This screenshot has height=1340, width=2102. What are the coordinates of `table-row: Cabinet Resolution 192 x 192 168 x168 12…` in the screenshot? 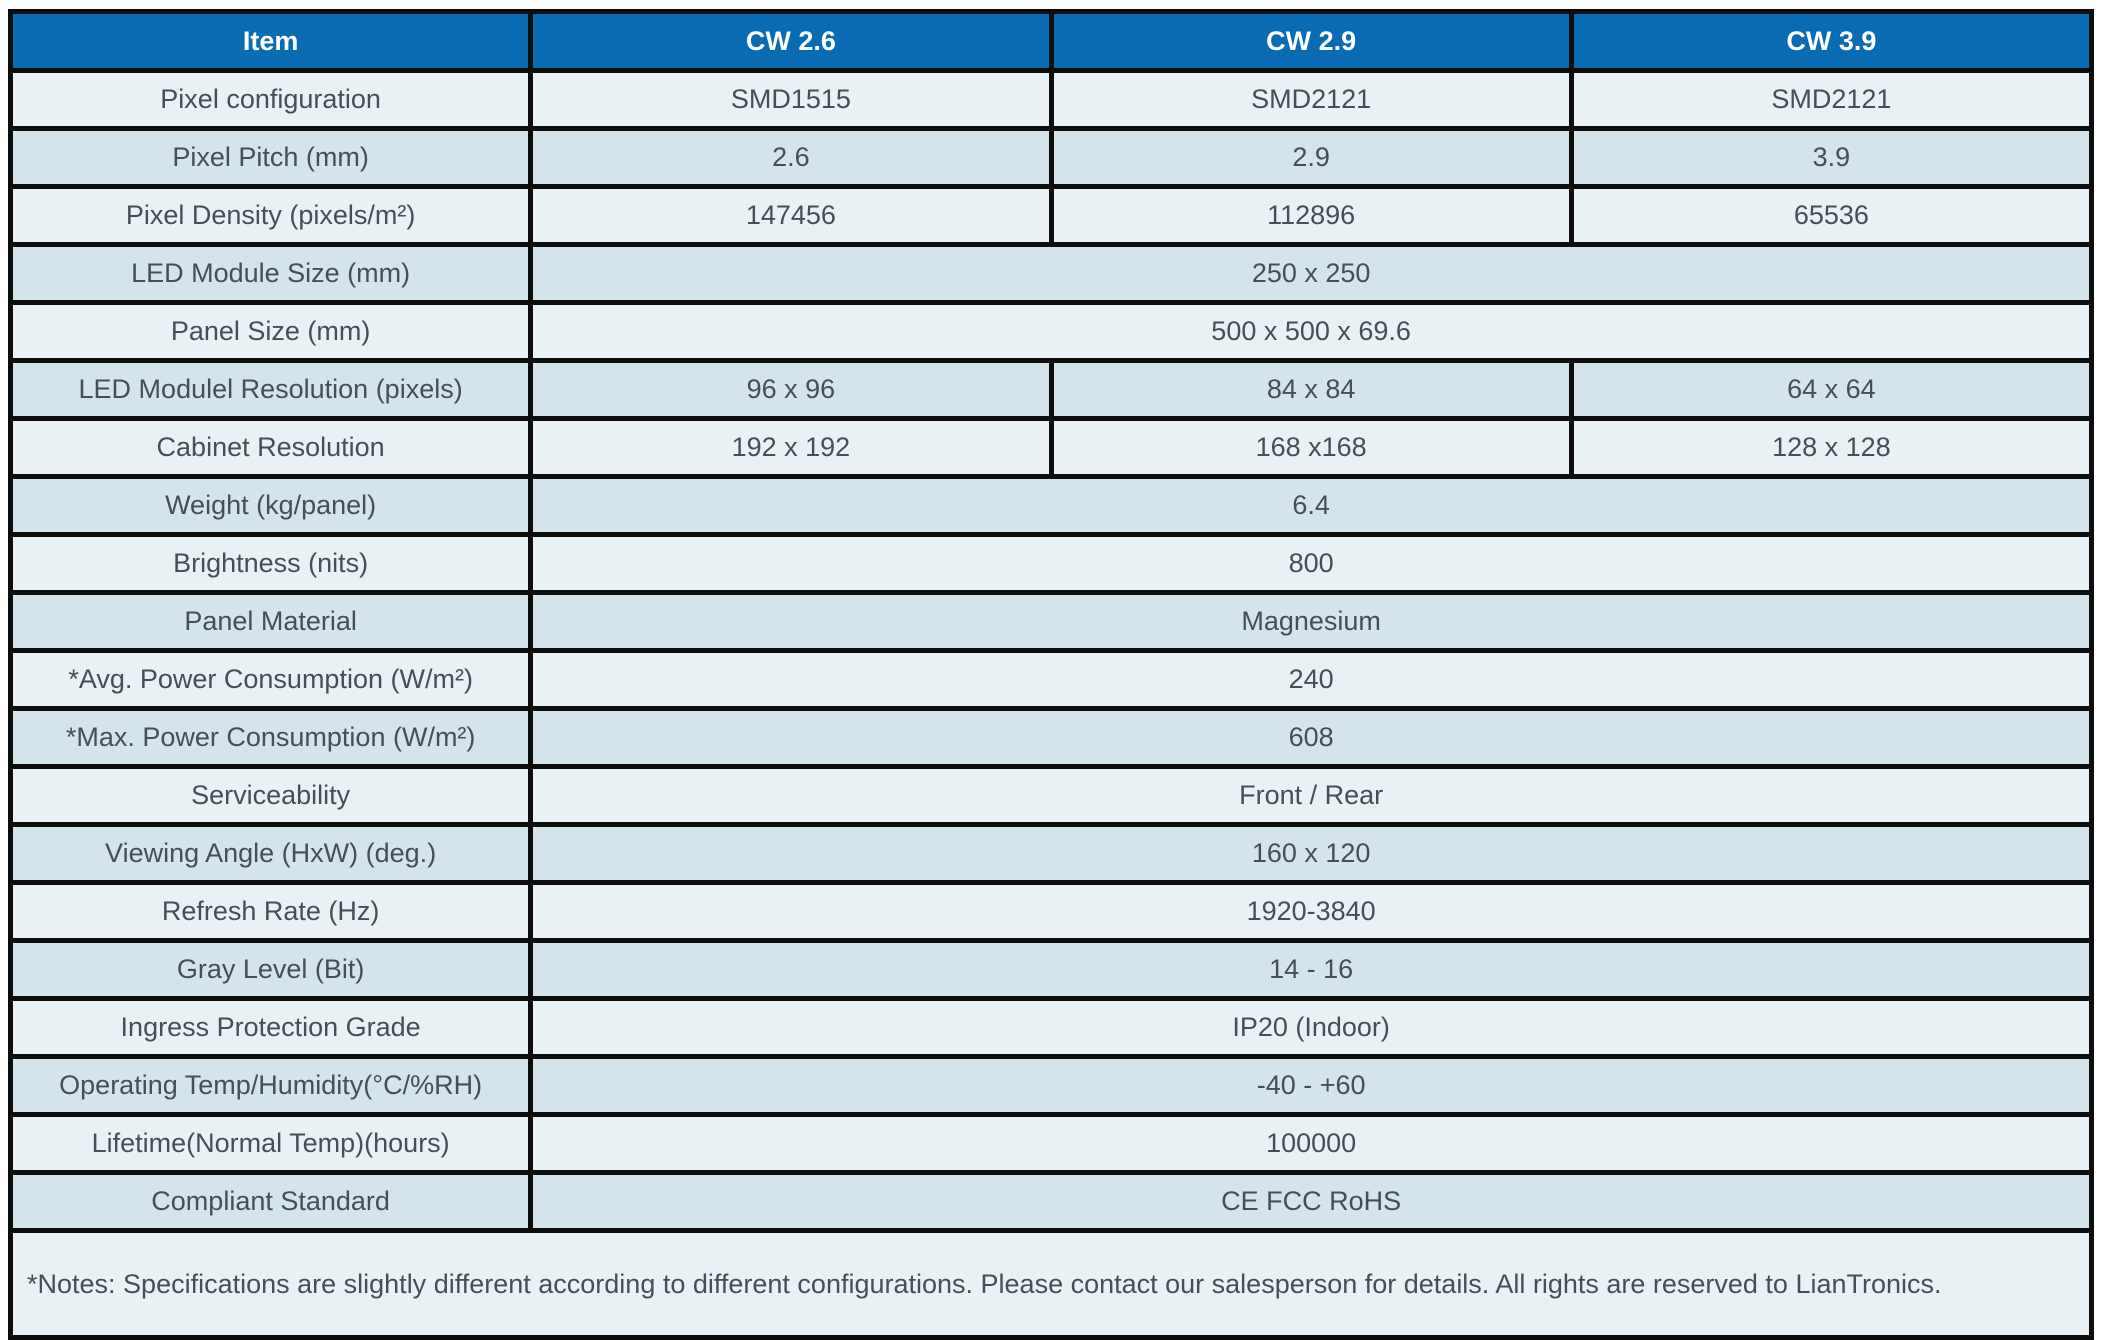 It's located at (1051, 447).